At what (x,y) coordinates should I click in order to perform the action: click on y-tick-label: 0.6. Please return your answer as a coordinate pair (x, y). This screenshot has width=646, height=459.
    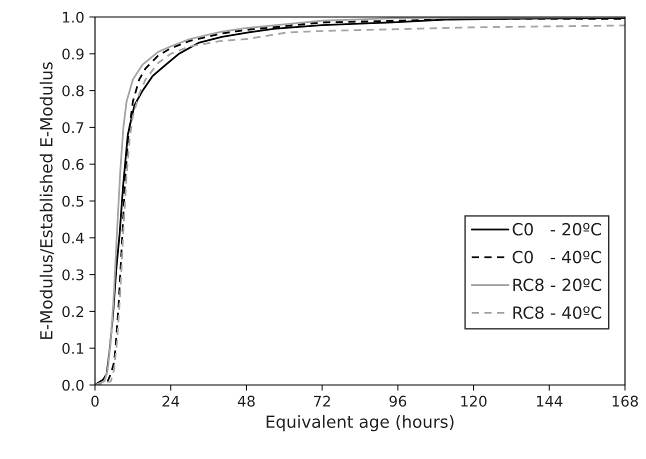
    Looking at the image, I should click on (73, 164).